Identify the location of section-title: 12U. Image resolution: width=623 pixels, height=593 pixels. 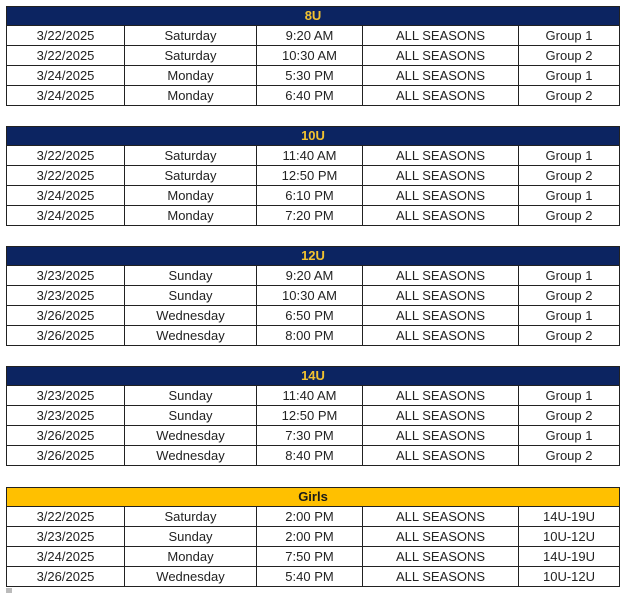
(313, 256).